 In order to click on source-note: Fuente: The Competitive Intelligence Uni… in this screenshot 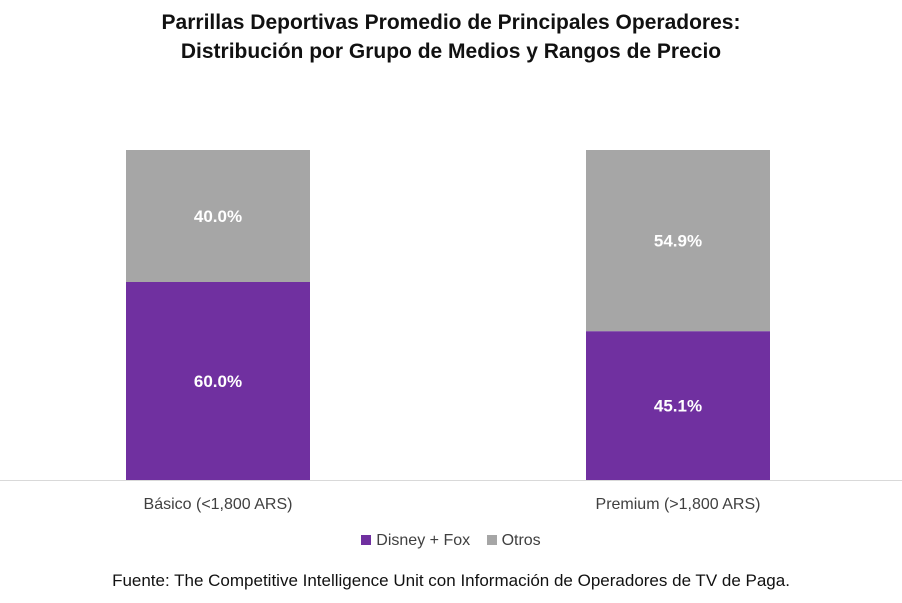, I will do `click(451, 580)`.